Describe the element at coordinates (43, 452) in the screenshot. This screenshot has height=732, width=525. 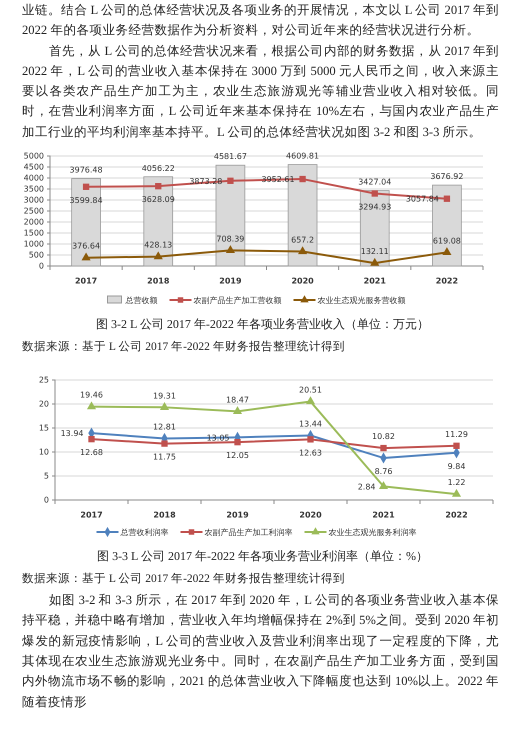
I see `y-tick-label: 10` at that location.